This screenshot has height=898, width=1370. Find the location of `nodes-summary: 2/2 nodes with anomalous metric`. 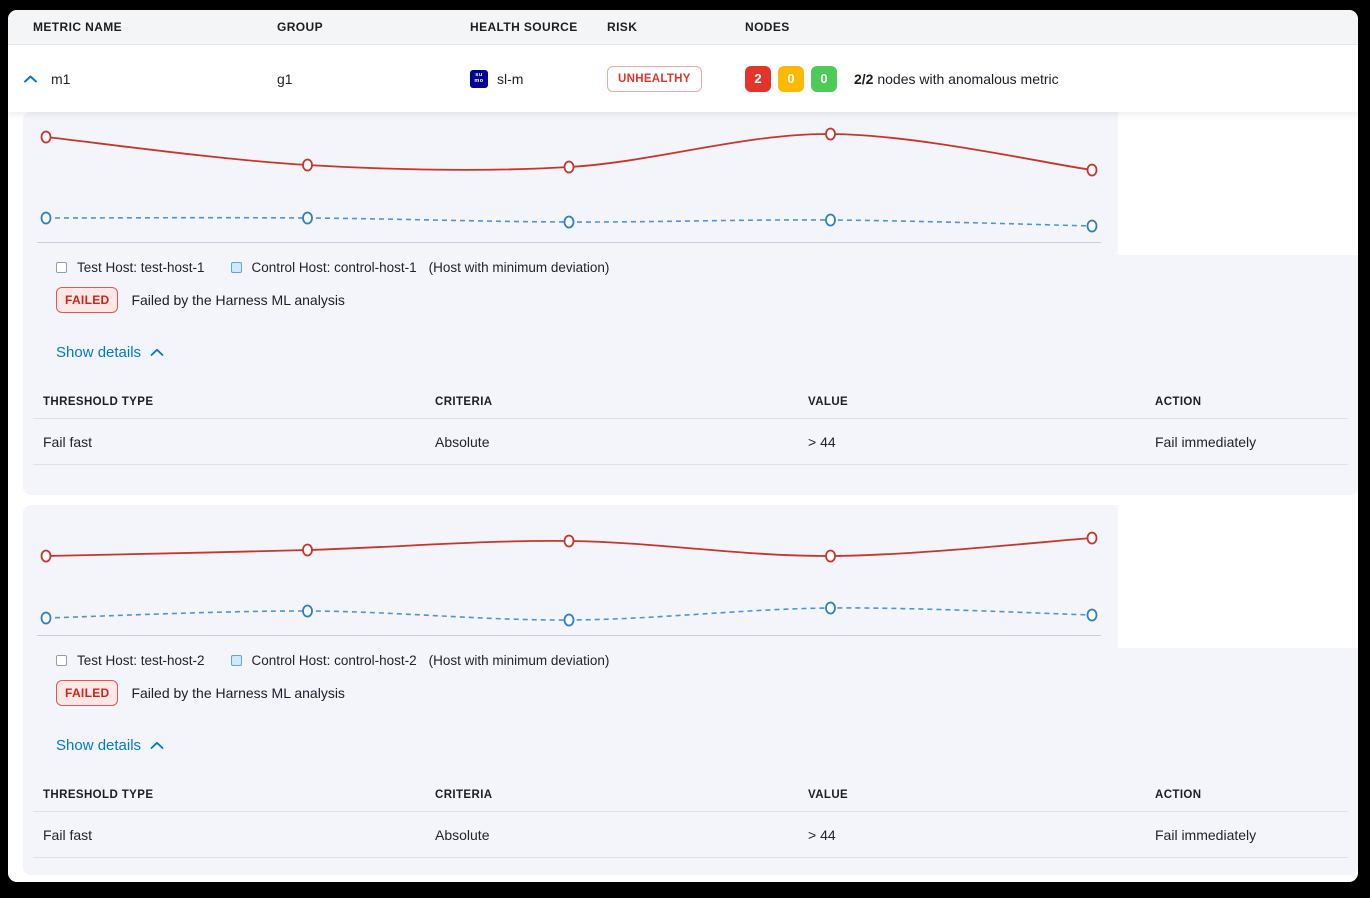

nodes-summary: 2/2 nodes with anomalous metric is located at coordinates (956, 78).